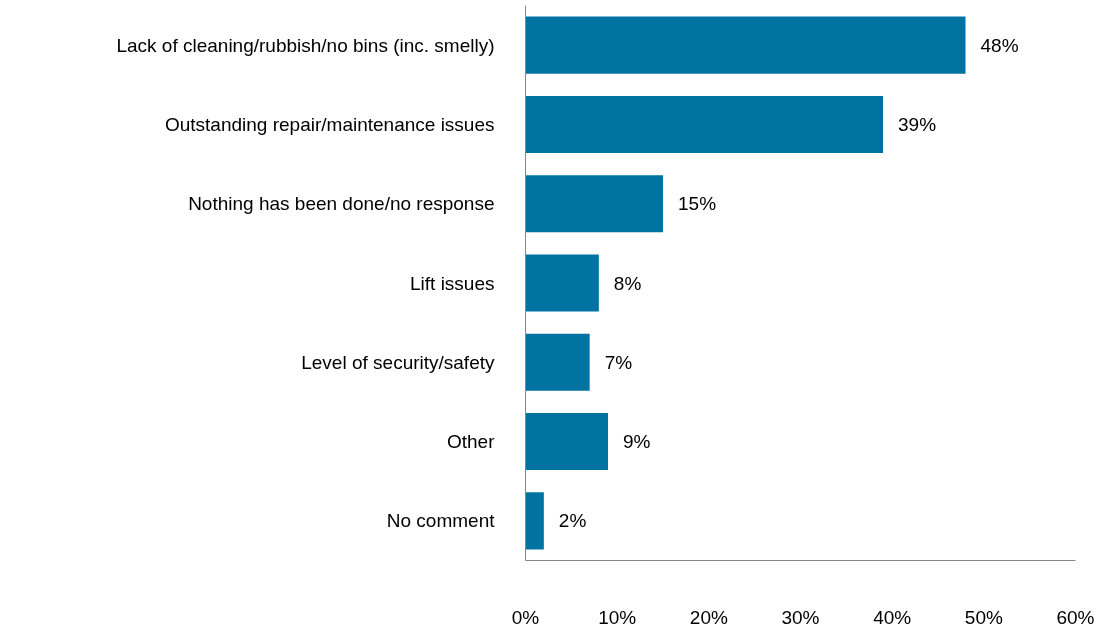 This screenshot has width=1120, height=634. What do you see at coordinates (329, 124) in the screenshot?
I see `y-tick-label: Outstanding repair/maintenance issues` at bounding box center [329, 124].